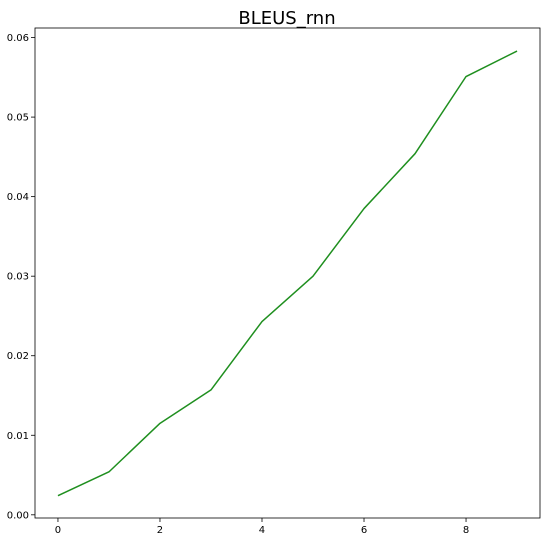 The width and height of the screenshot is (547, 544). What do you see at coordinates (18, 277) in the screenshot?
I see `y-tick-label: 0.03` at bounding box center [18, 277].